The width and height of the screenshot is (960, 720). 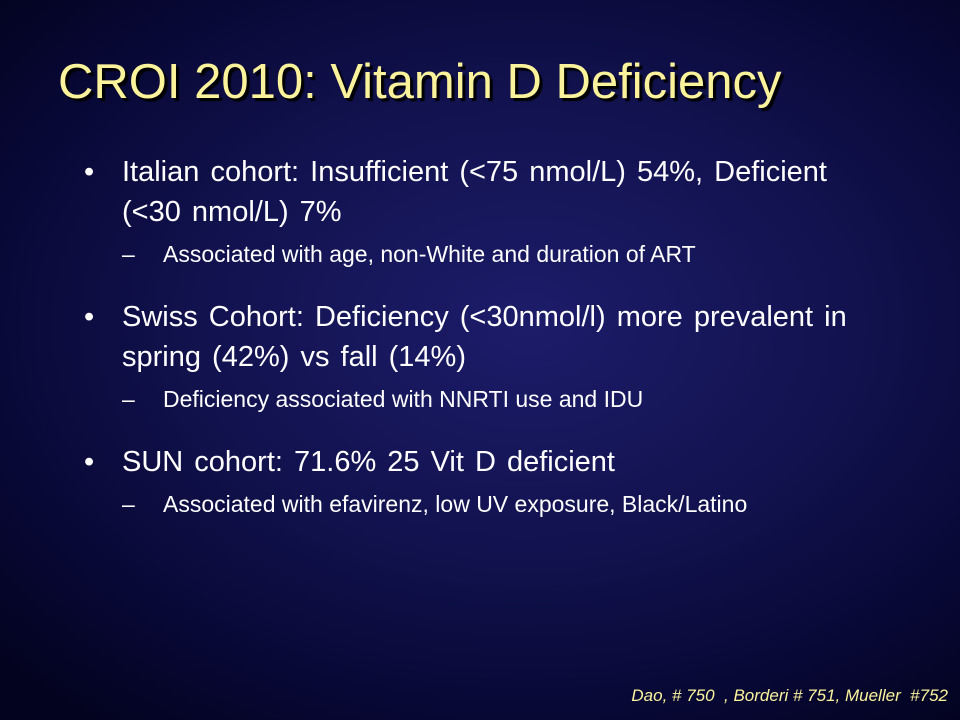 I want to click on bullet-text: SUN cohort: 71.6% 25 Vit D deficient, so click(x=368, y=462).